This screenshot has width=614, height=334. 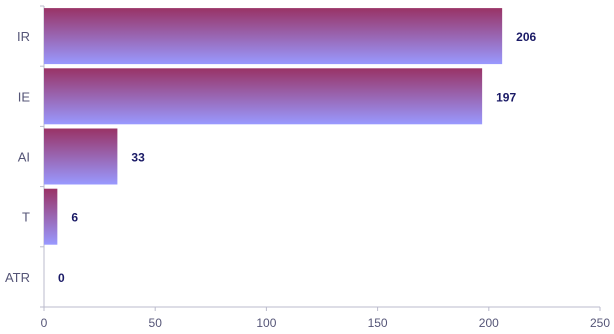 I want to click on value-label: 0, so click(x=61, y=278).